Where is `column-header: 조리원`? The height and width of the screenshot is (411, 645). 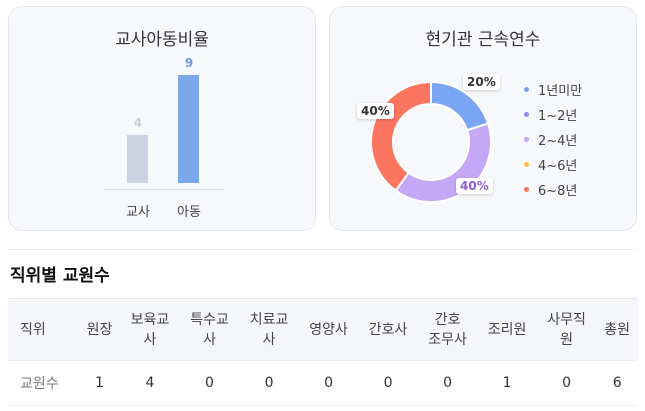 column-header: 조리원 is located at coordinates (507, 329).